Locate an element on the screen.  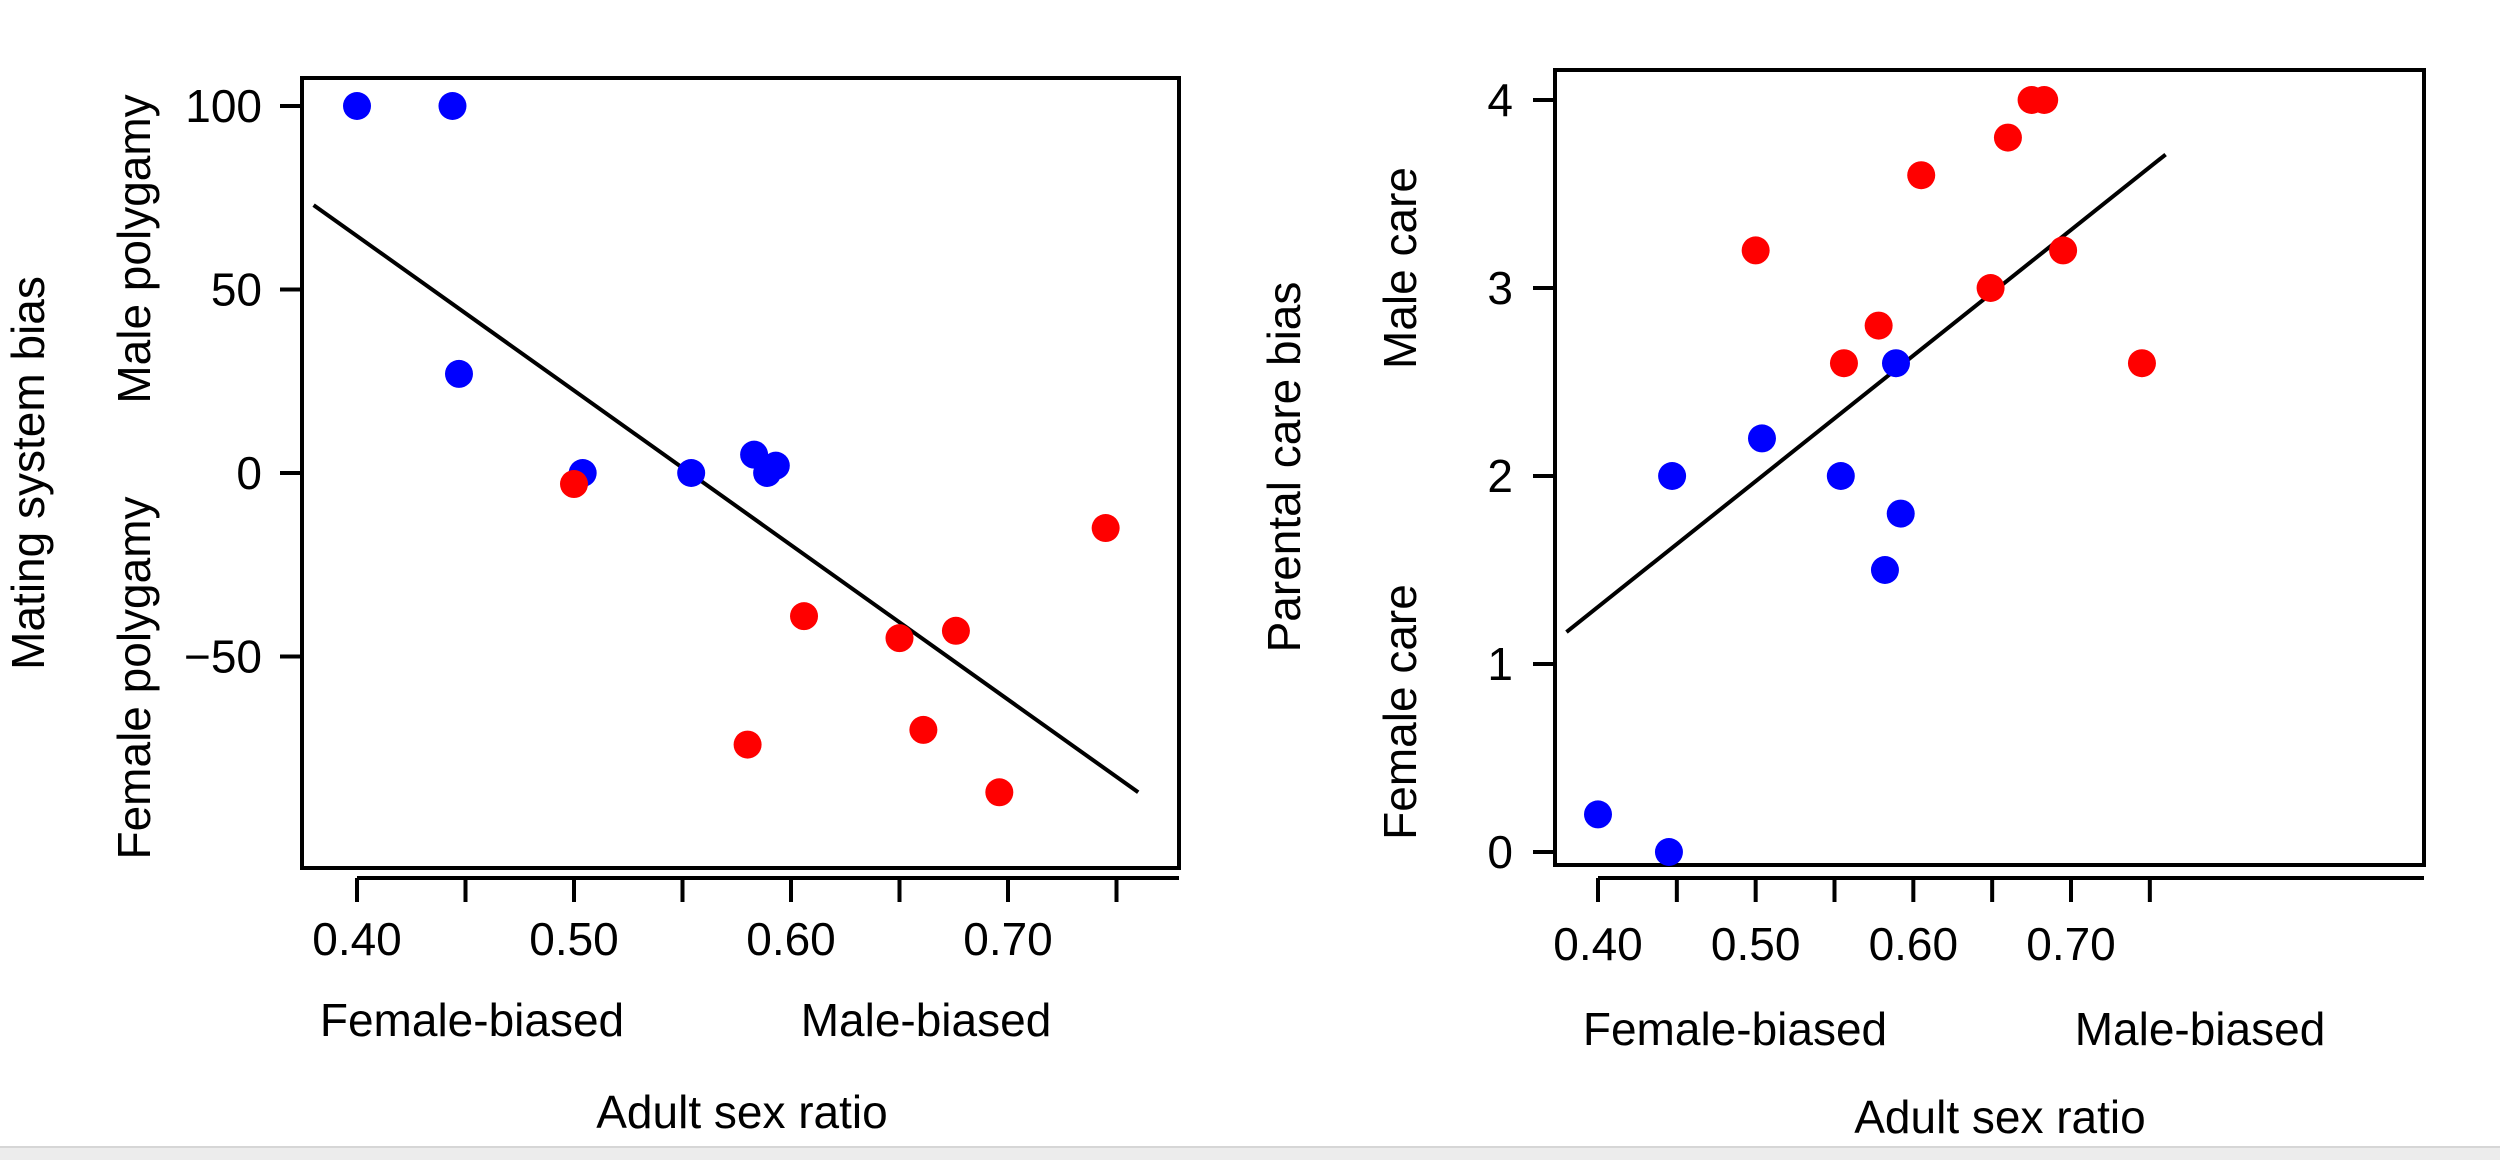
y-tick-label: 1 is located at coordinates (1500, 664).